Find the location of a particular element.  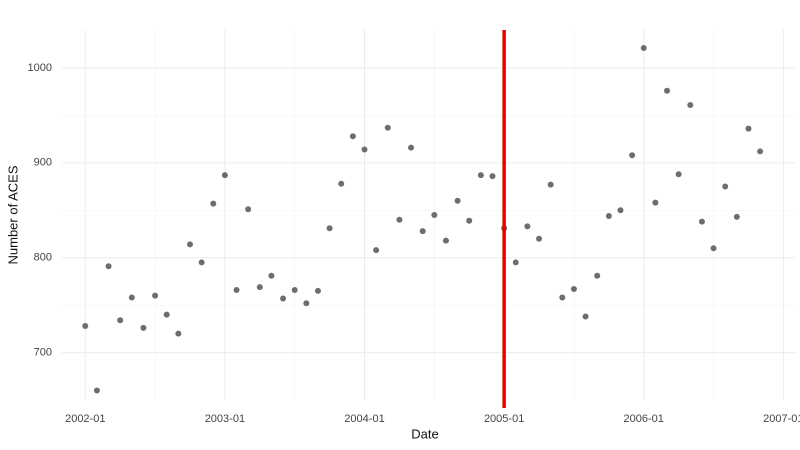

x-axis-label: Date is located at coordinates (424, 433).